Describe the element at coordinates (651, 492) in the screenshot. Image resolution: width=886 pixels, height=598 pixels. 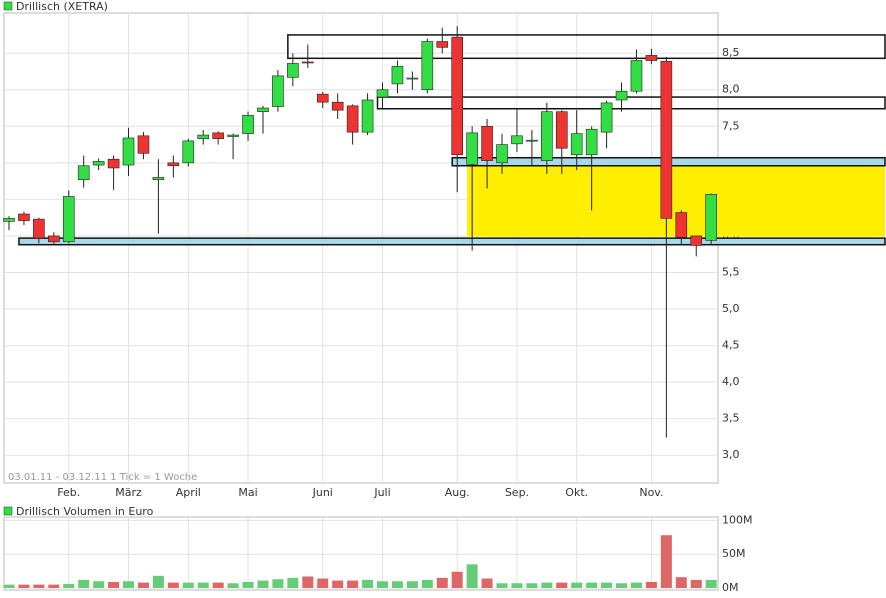
I see `x-tick-label: Nov.` at that location.